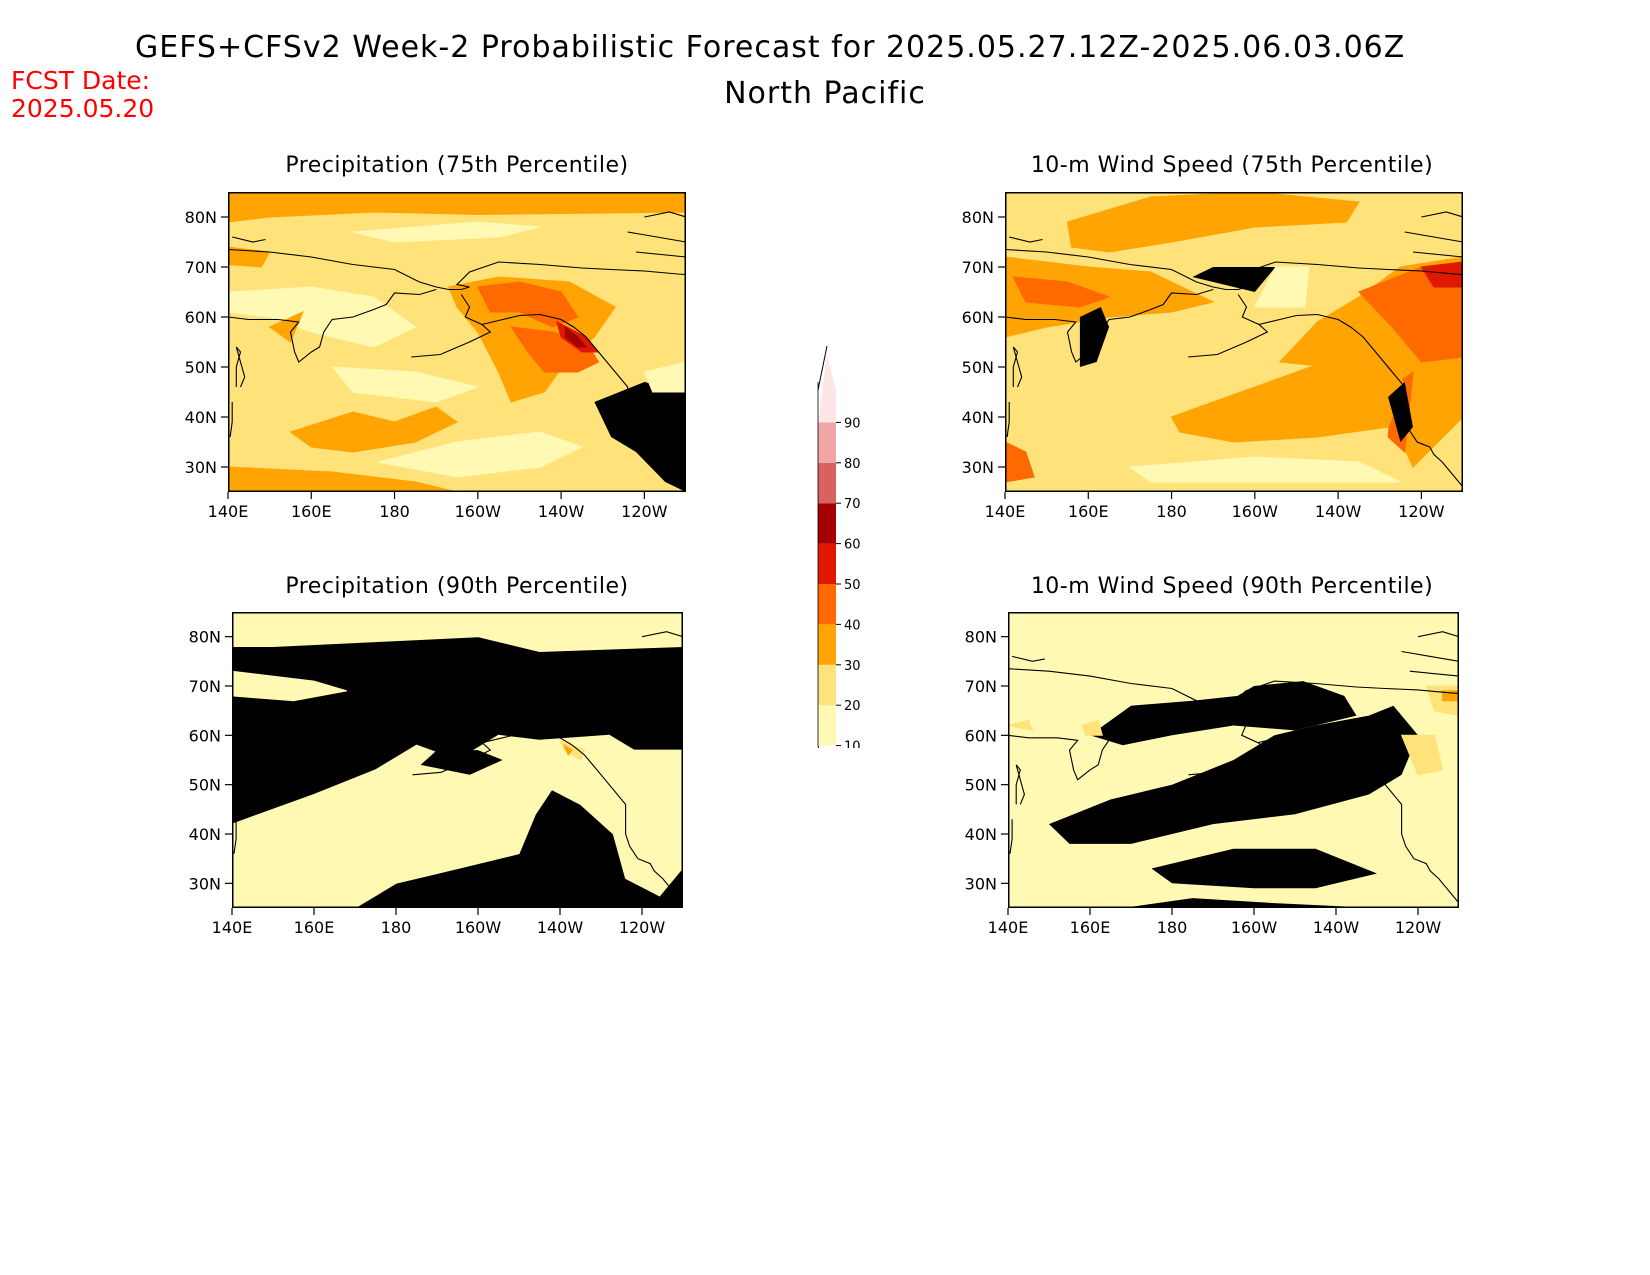 Image resolution: width=1650 pixels, height=1275 pixels. I want to click on colorbar-level-label: 80, so click(852, 464).